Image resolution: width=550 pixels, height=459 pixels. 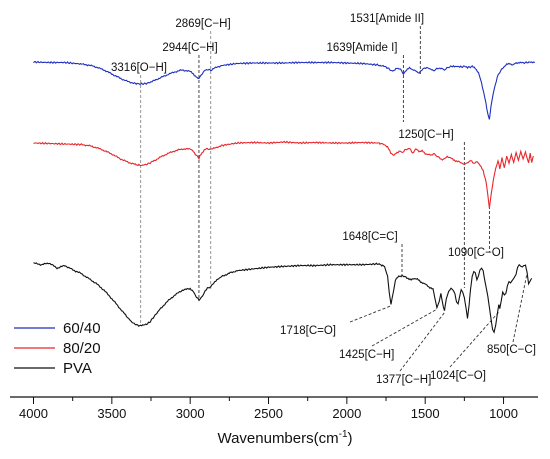 I want to click on legend-label-1: 60/40, so click(x=82, y=328).